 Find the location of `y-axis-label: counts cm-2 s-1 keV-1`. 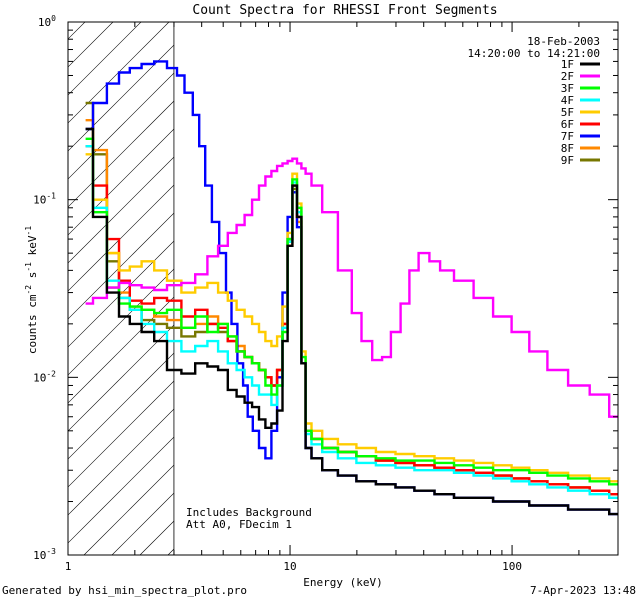

y-axis-label: counts cm-2 s-1 keV-1 is located at coordinates (31, 290).